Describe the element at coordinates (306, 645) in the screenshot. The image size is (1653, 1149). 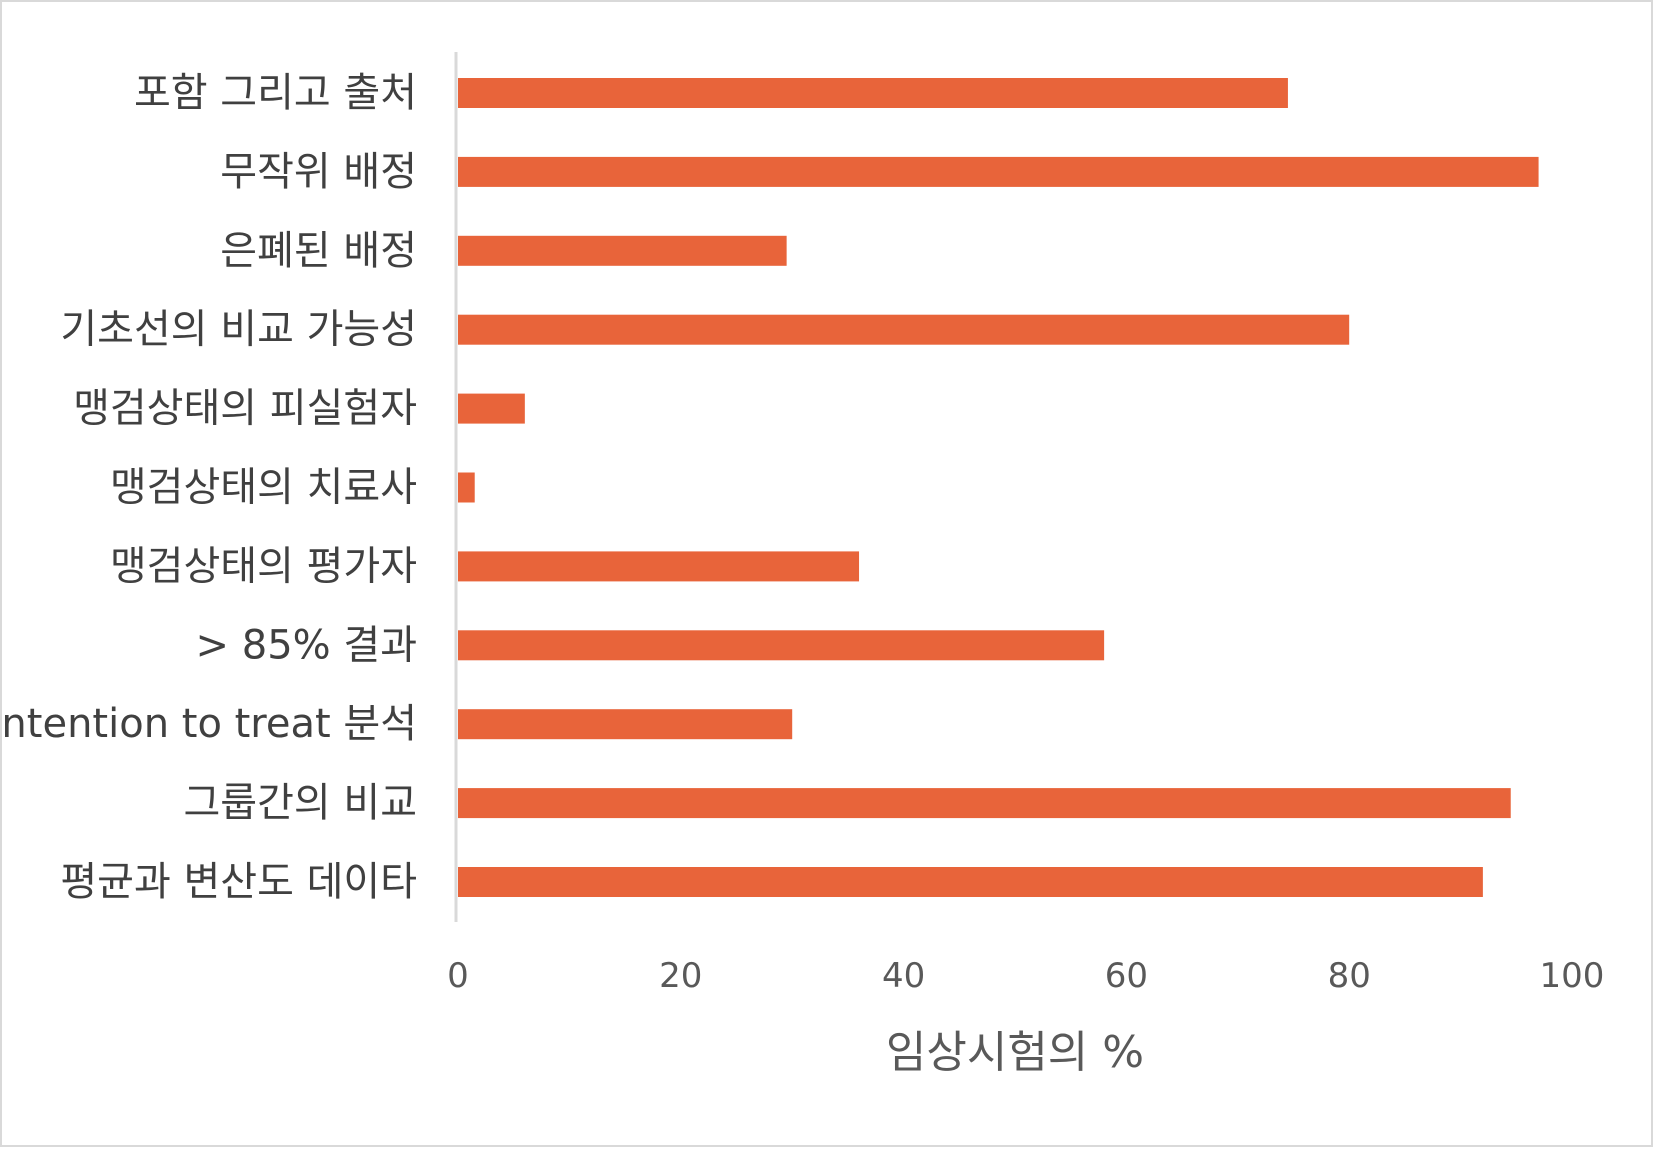
I see `category-label: > 85% 결과` at that location.